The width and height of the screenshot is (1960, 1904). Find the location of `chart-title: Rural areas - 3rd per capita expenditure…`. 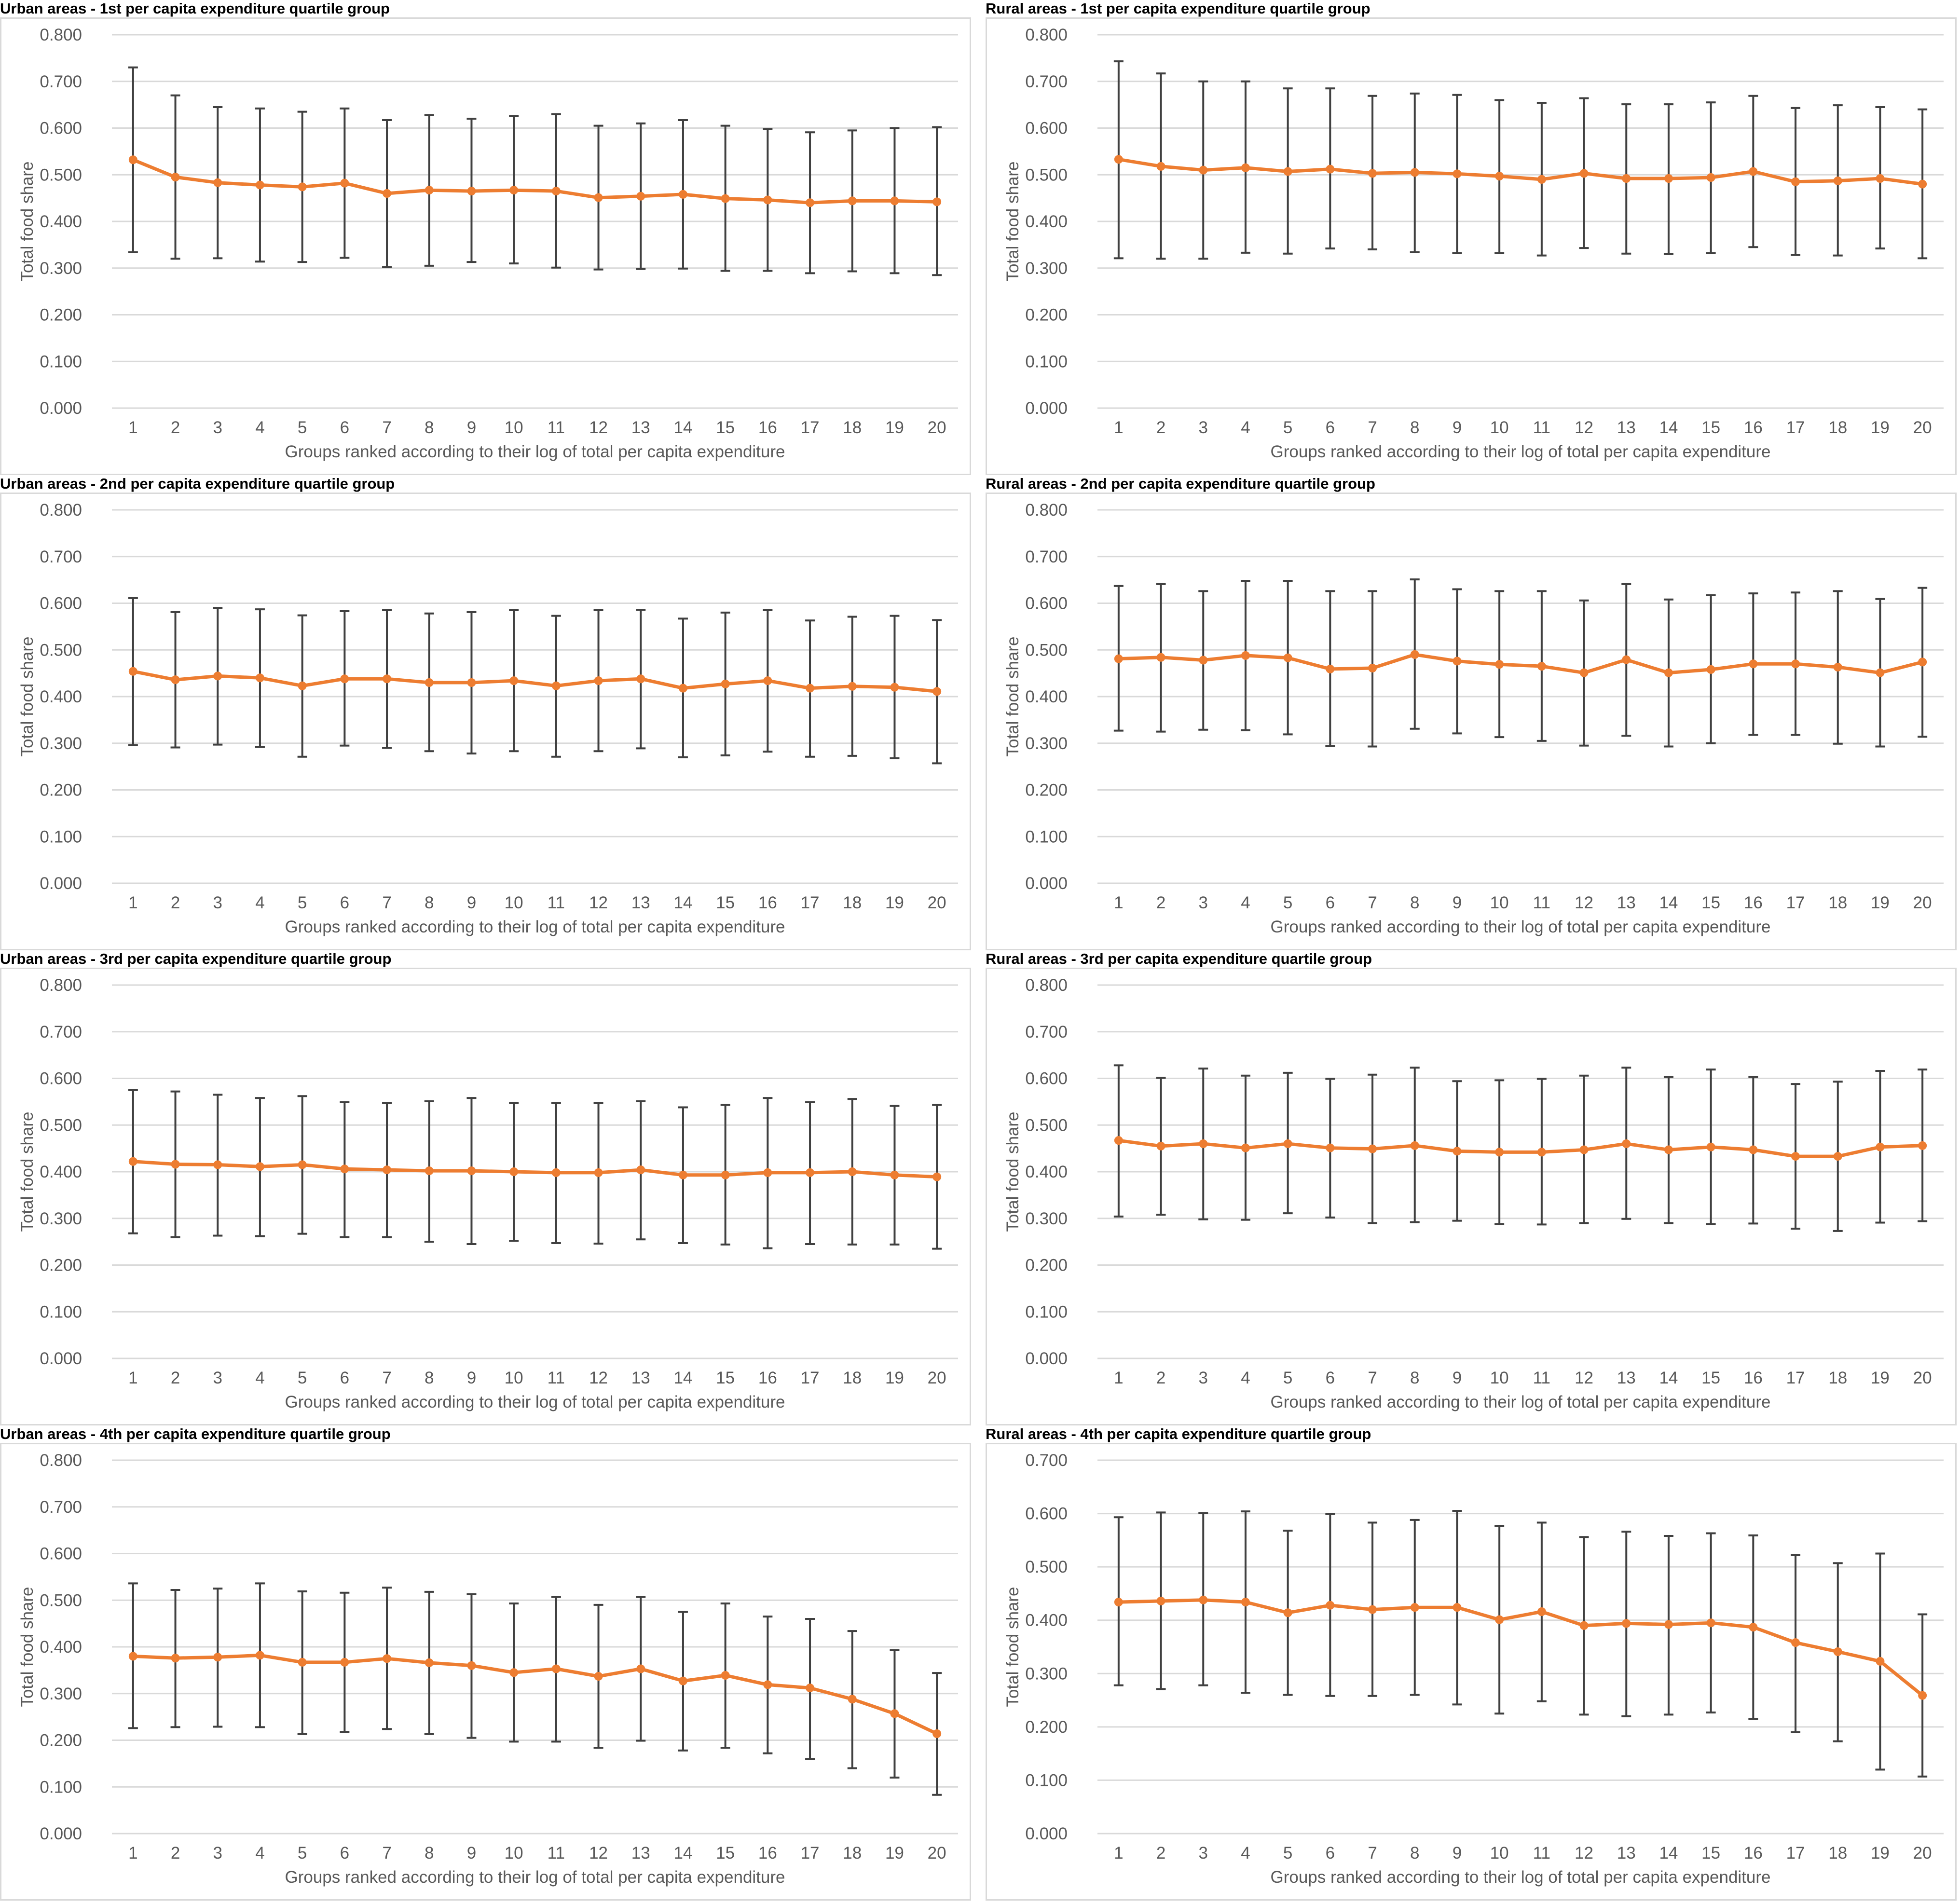

chart-title: Rural areas - 3rd per capita expenditure… is located at coordinates (1179, 958).